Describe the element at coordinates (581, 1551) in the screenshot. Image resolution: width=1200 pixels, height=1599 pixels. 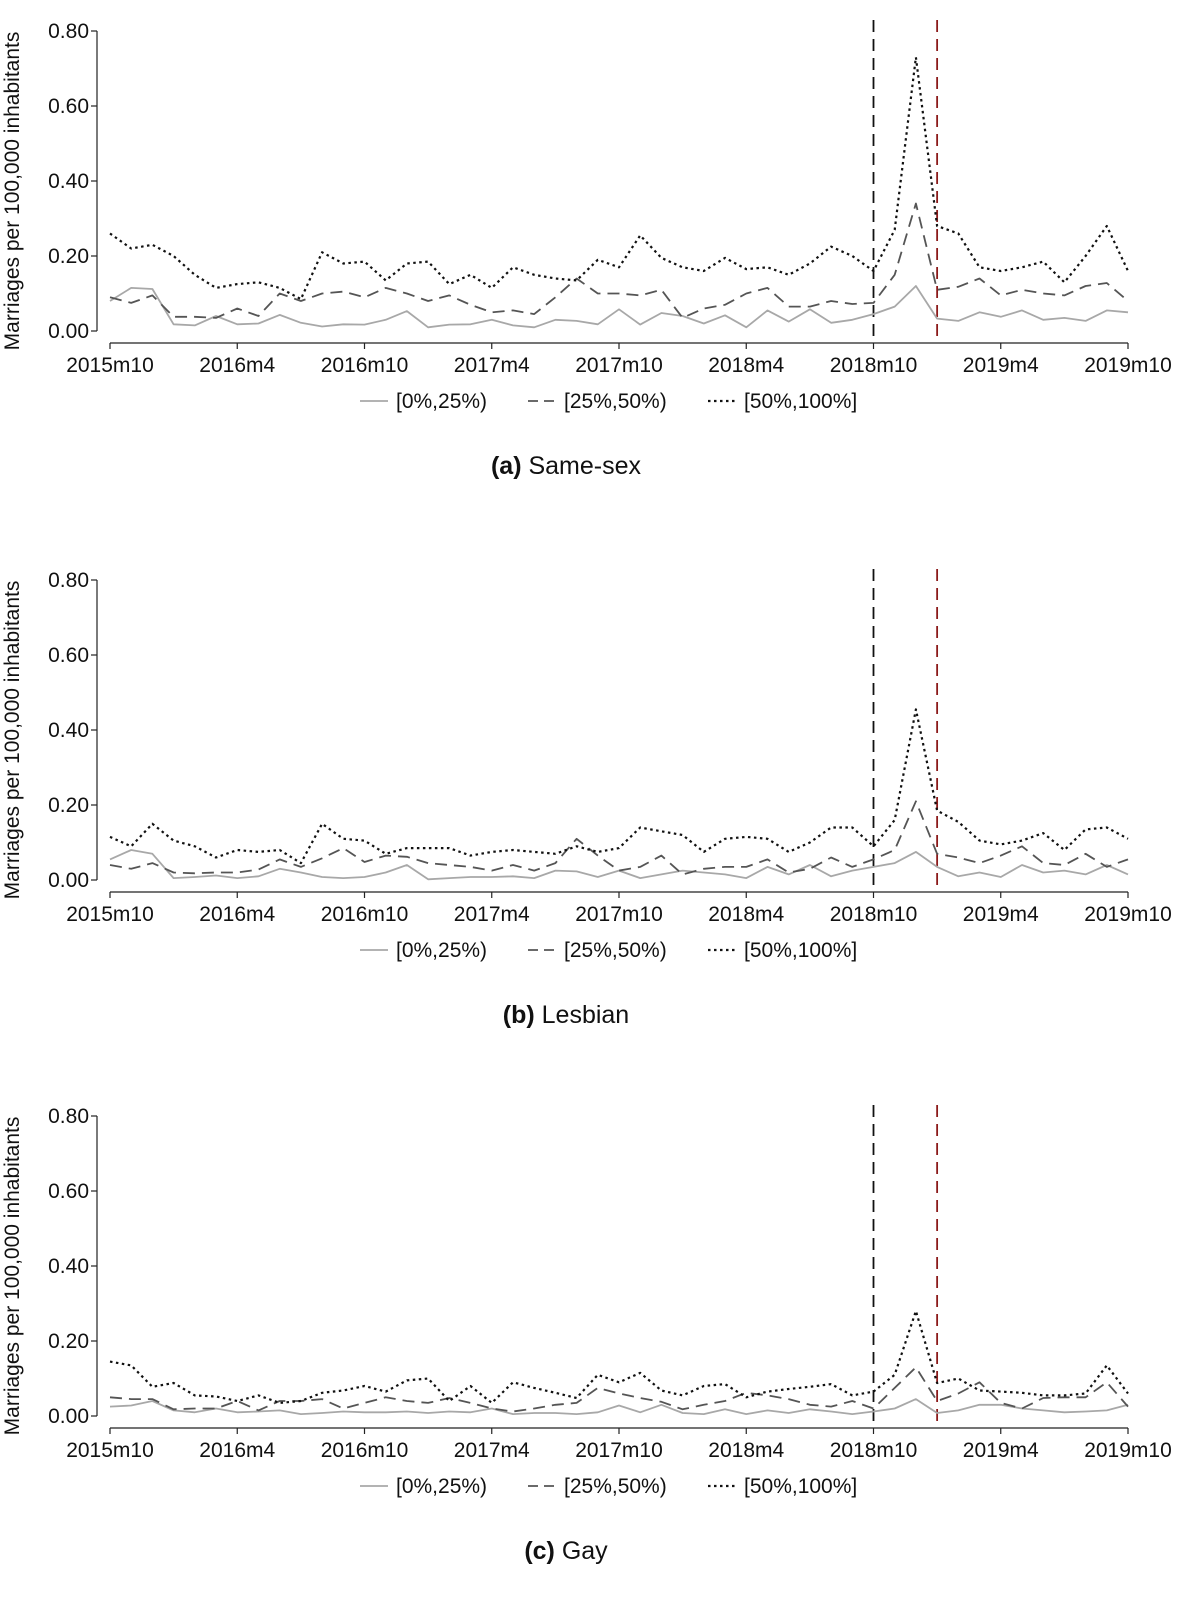
I see `panel-name: Gay` at that location.